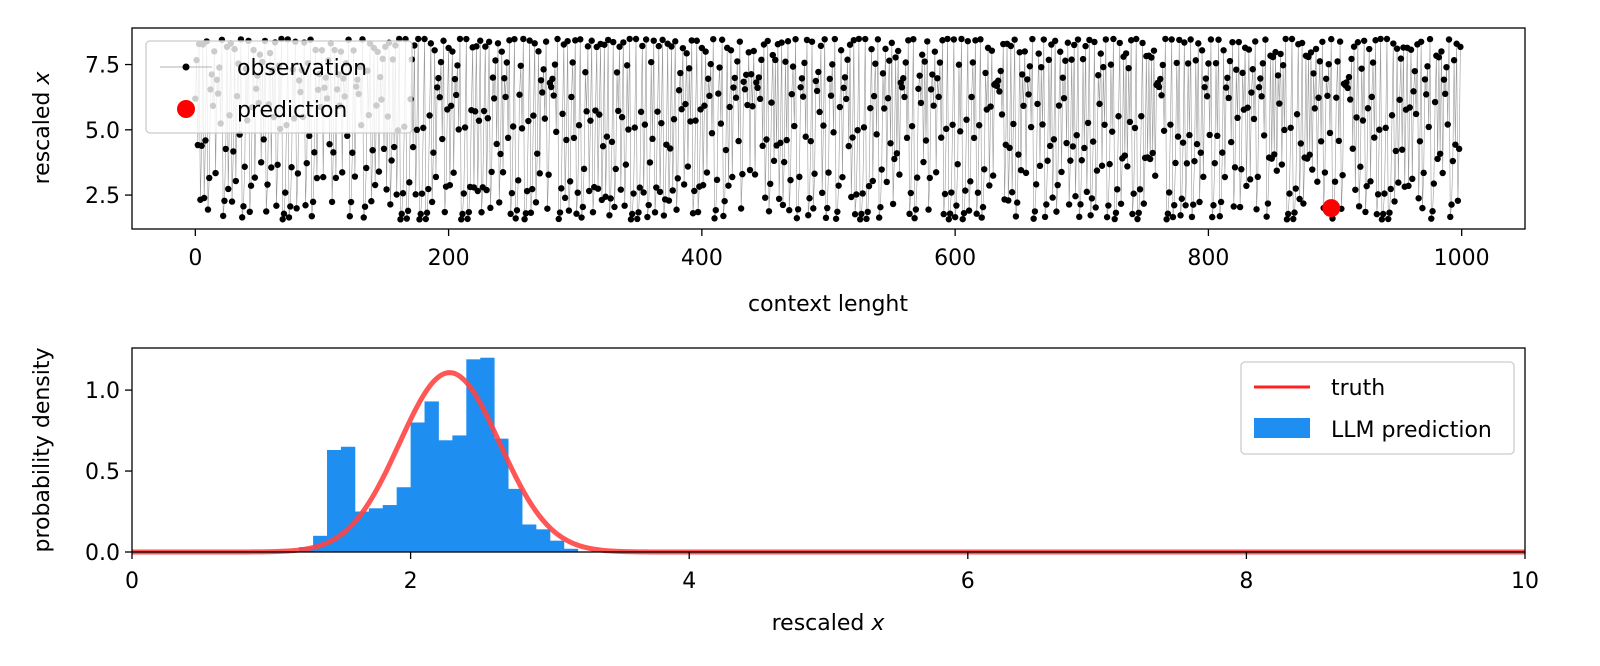 This screenshot has height=666, width=1600. I want to click on legend-llm-label: LLM prediction, so click(1411, 430).